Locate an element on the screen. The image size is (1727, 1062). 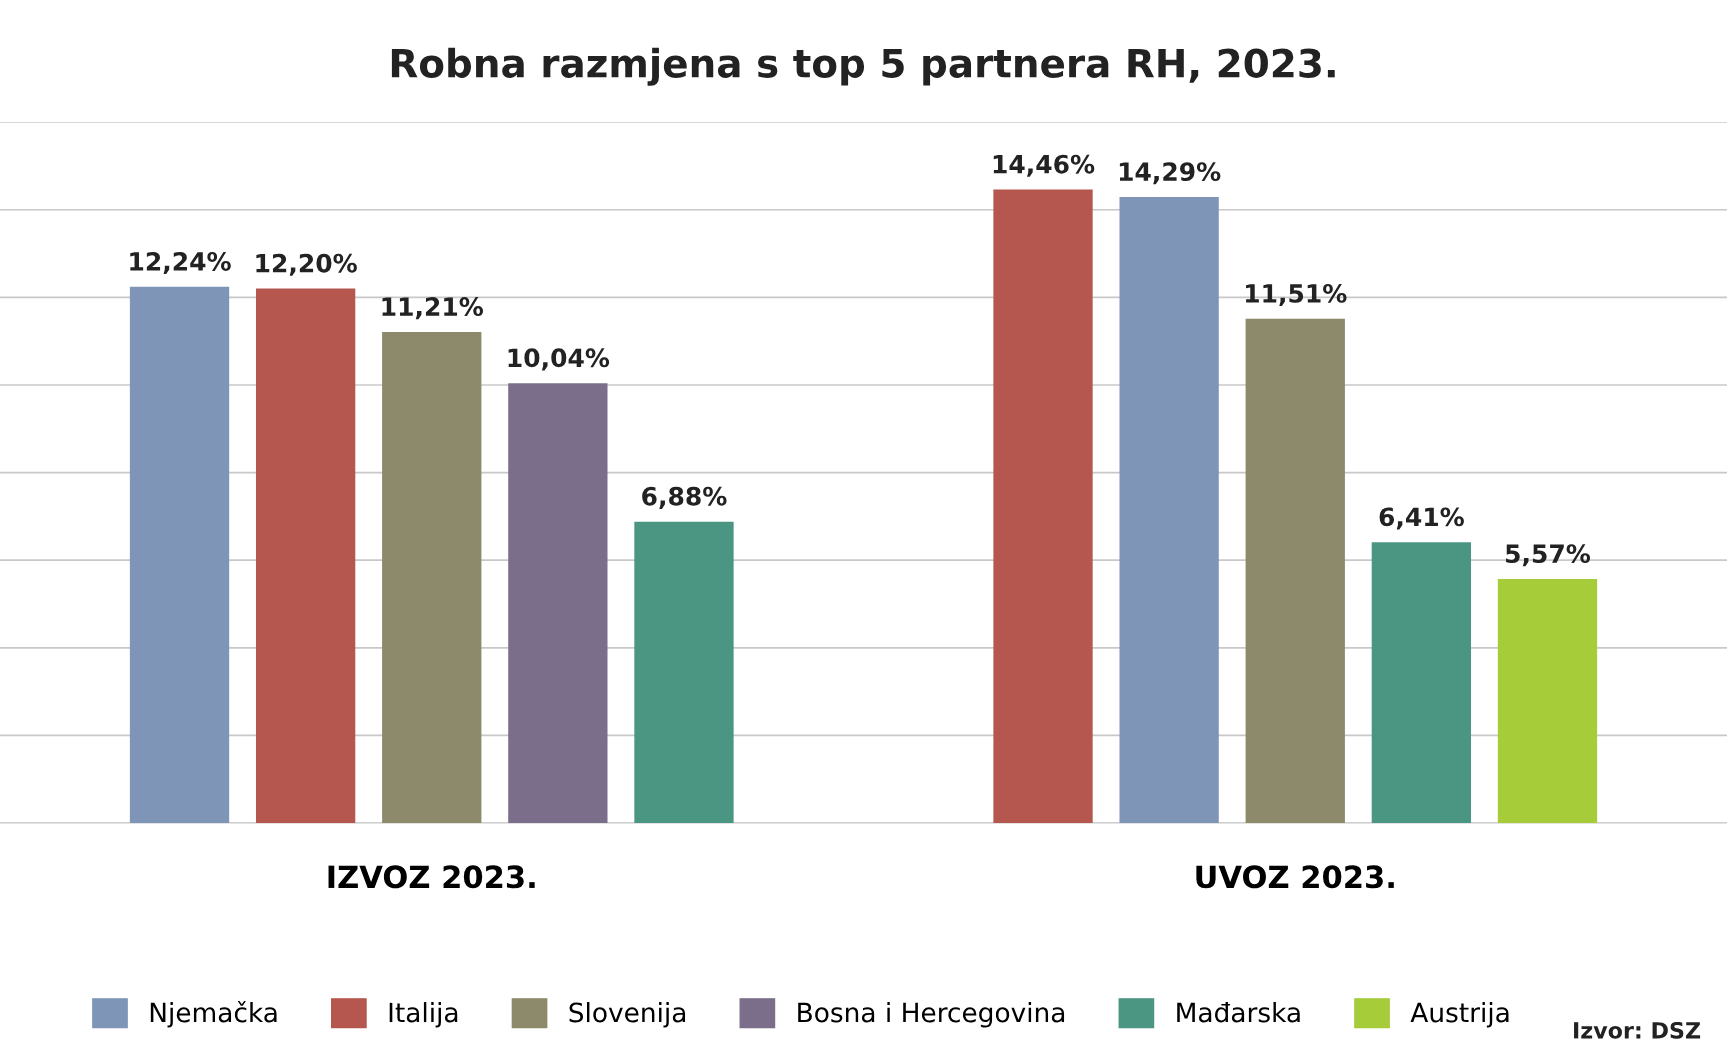
data-label: 11,21% is located at coordinates (433, 308).